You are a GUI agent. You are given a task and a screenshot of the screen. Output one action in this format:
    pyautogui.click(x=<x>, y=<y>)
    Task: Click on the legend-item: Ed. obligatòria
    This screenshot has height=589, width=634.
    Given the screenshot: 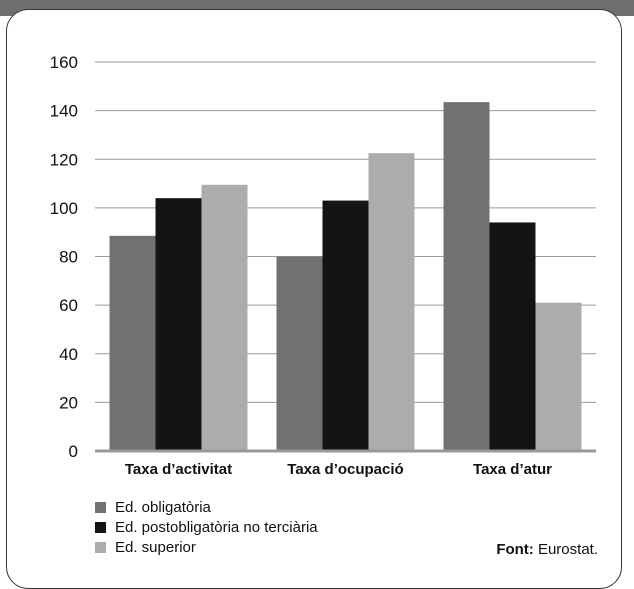 What is the action you would take?
    pyautogui.click(x=206, y=507)
    